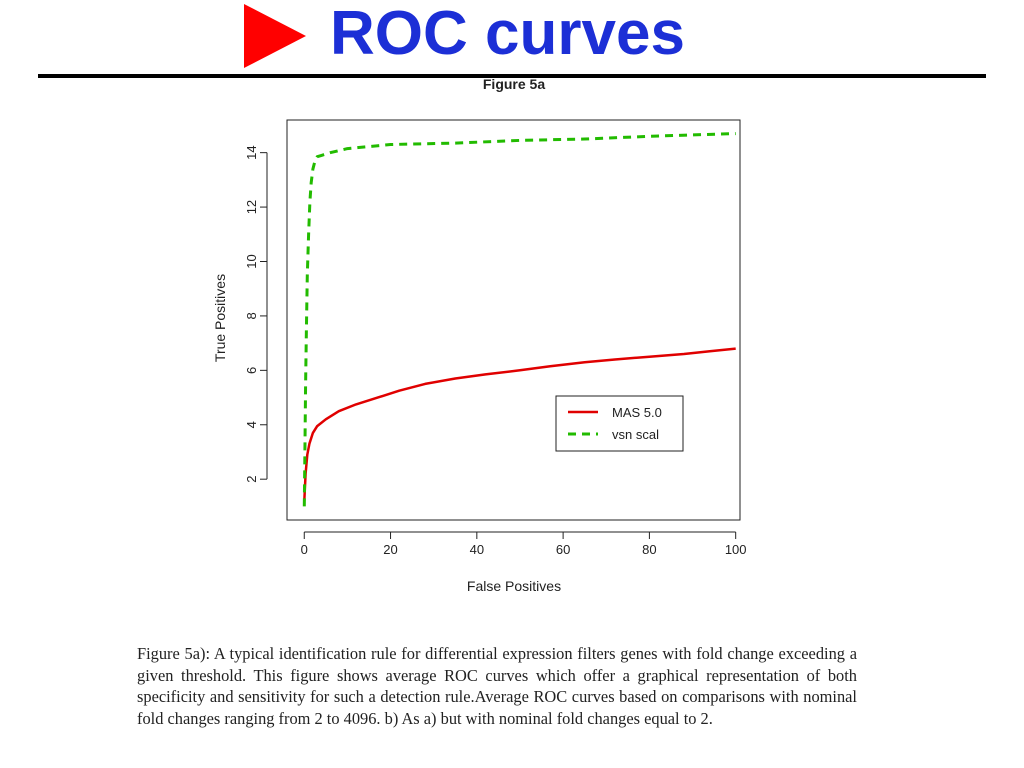 The width and height of the screenshot is (1024, 768). Describe the element at coordinates (251, 261) in the screenshot. I see `y-tick-label: 10` at that location.